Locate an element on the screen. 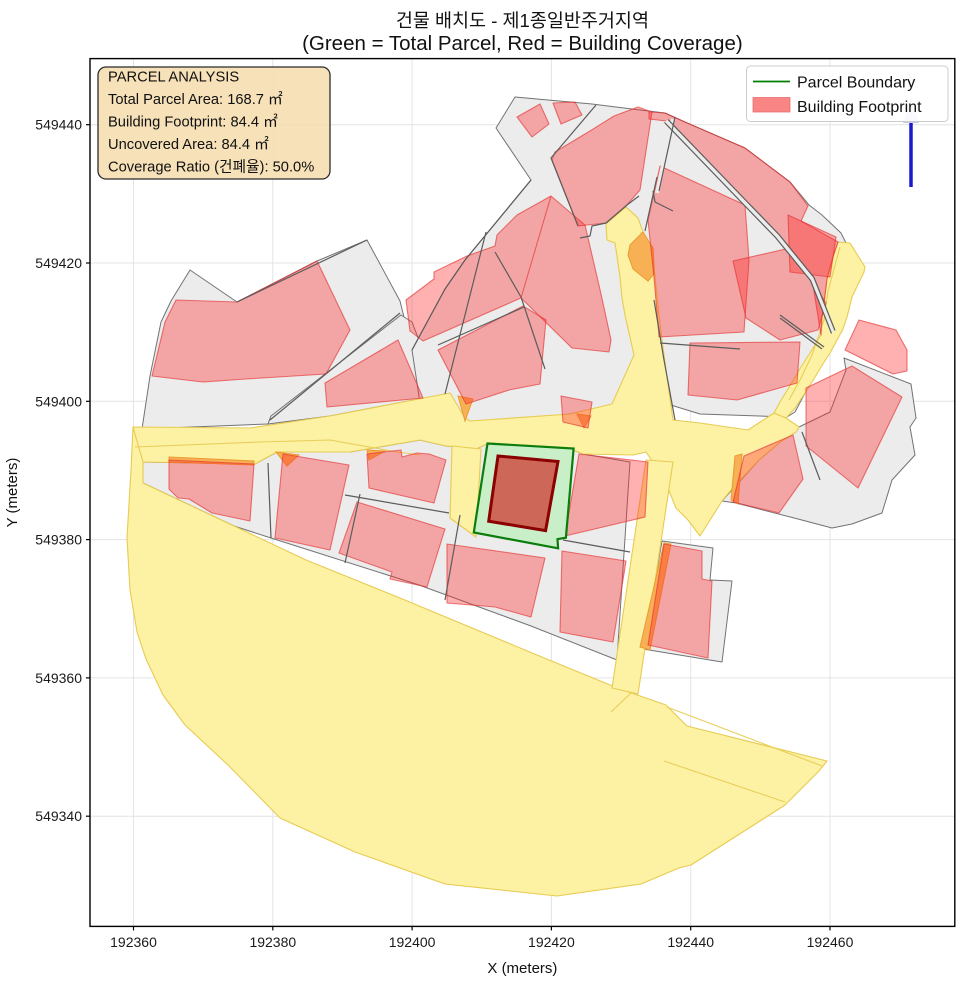 The width and height of the screenshot is (964, 990). svg-text: Y (meters) is located at coordinates (12, 493).